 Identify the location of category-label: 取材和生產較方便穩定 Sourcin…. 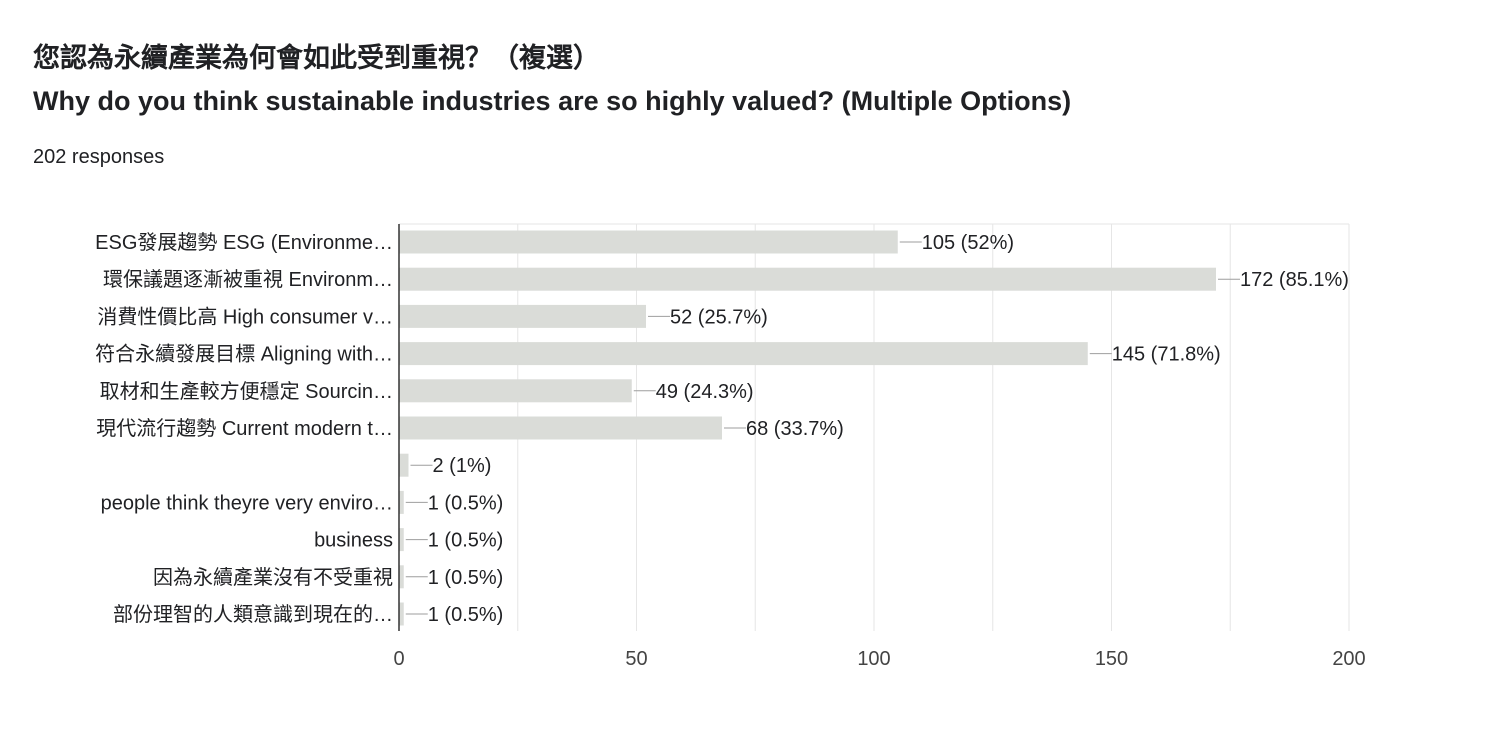
(246, 391).